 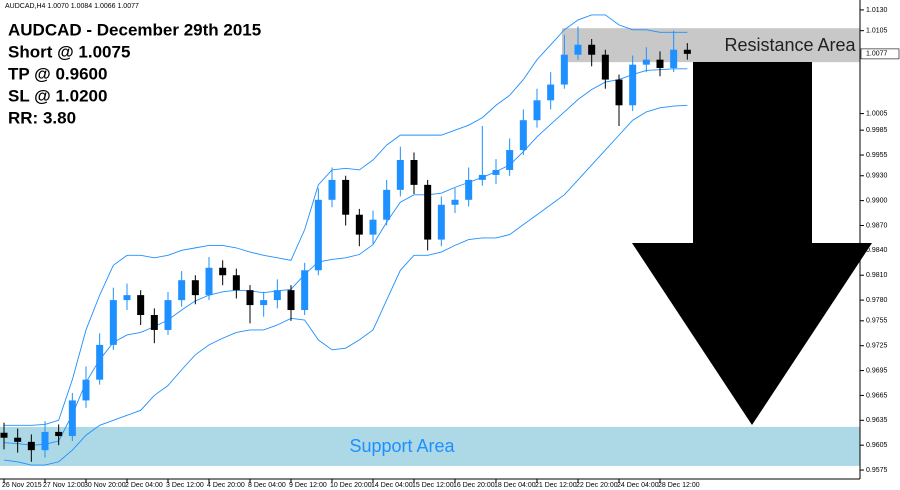 I want to click on x-tick-label: 28 Dec 12:00, so click(x=679, y=485).